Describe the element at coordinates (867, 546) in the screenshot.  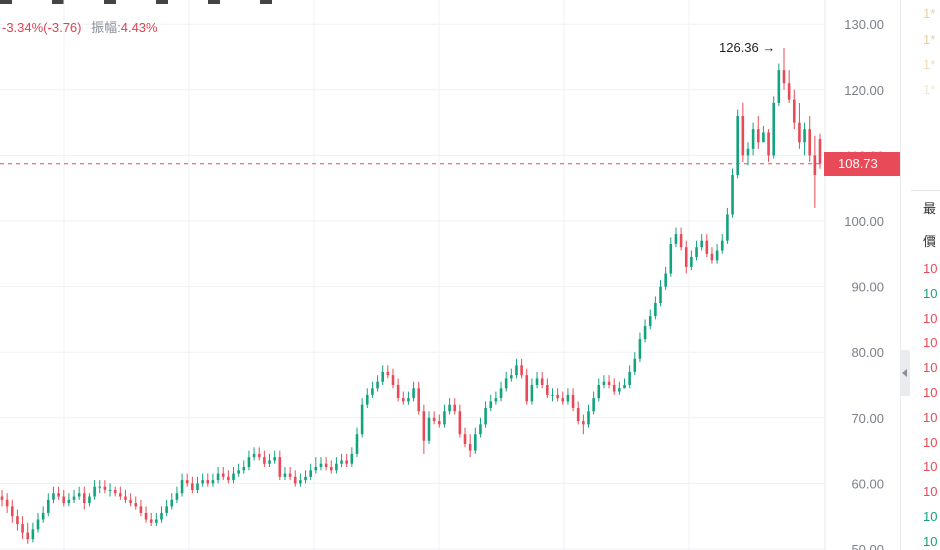
I see `y-tick-label: 50.00` at that location.